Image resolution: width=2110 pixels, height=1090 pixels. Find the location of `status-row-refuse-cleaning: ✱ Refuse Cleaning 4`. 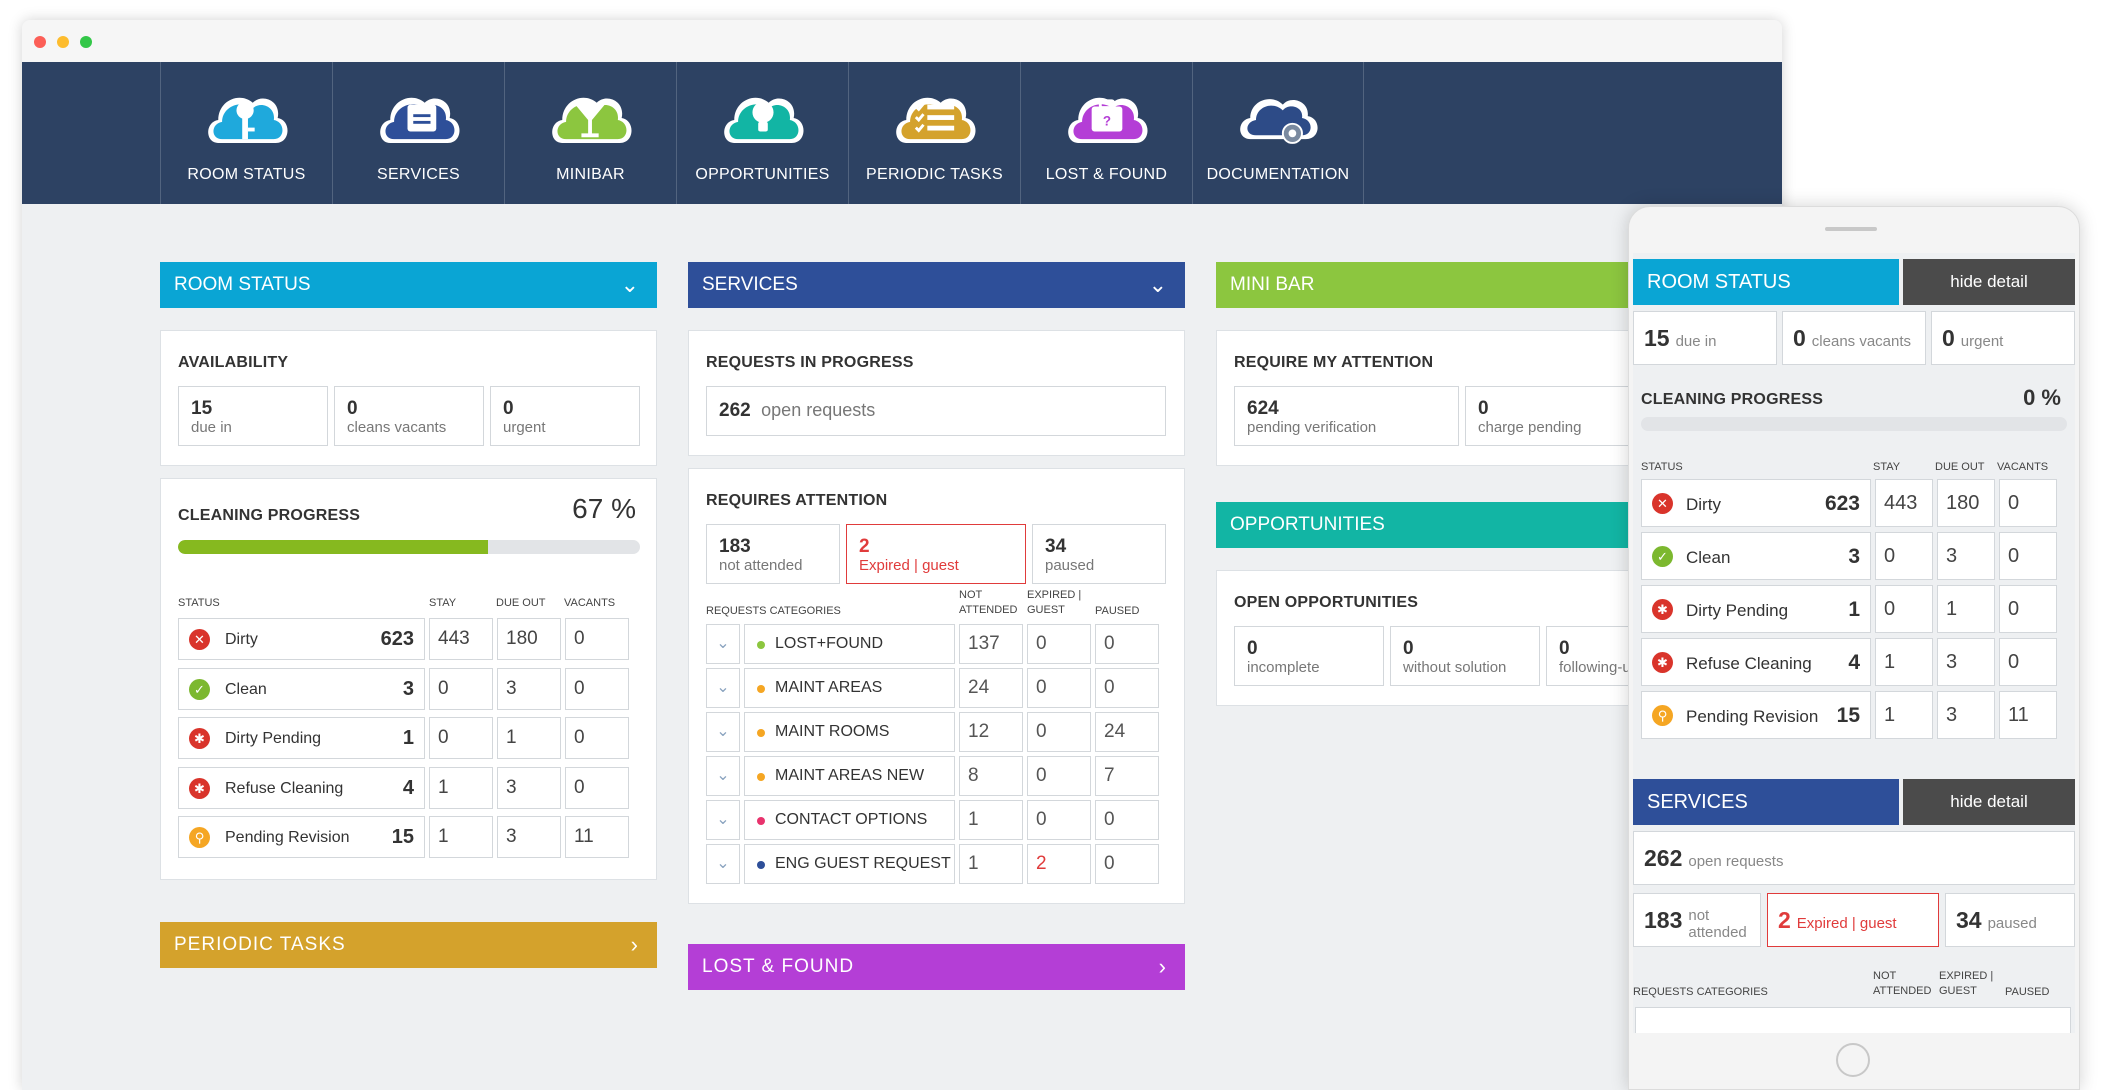

status-row-refuse-cleaning: ✱ Refuse Cleaning 4 is located at coordinates (301, 787).